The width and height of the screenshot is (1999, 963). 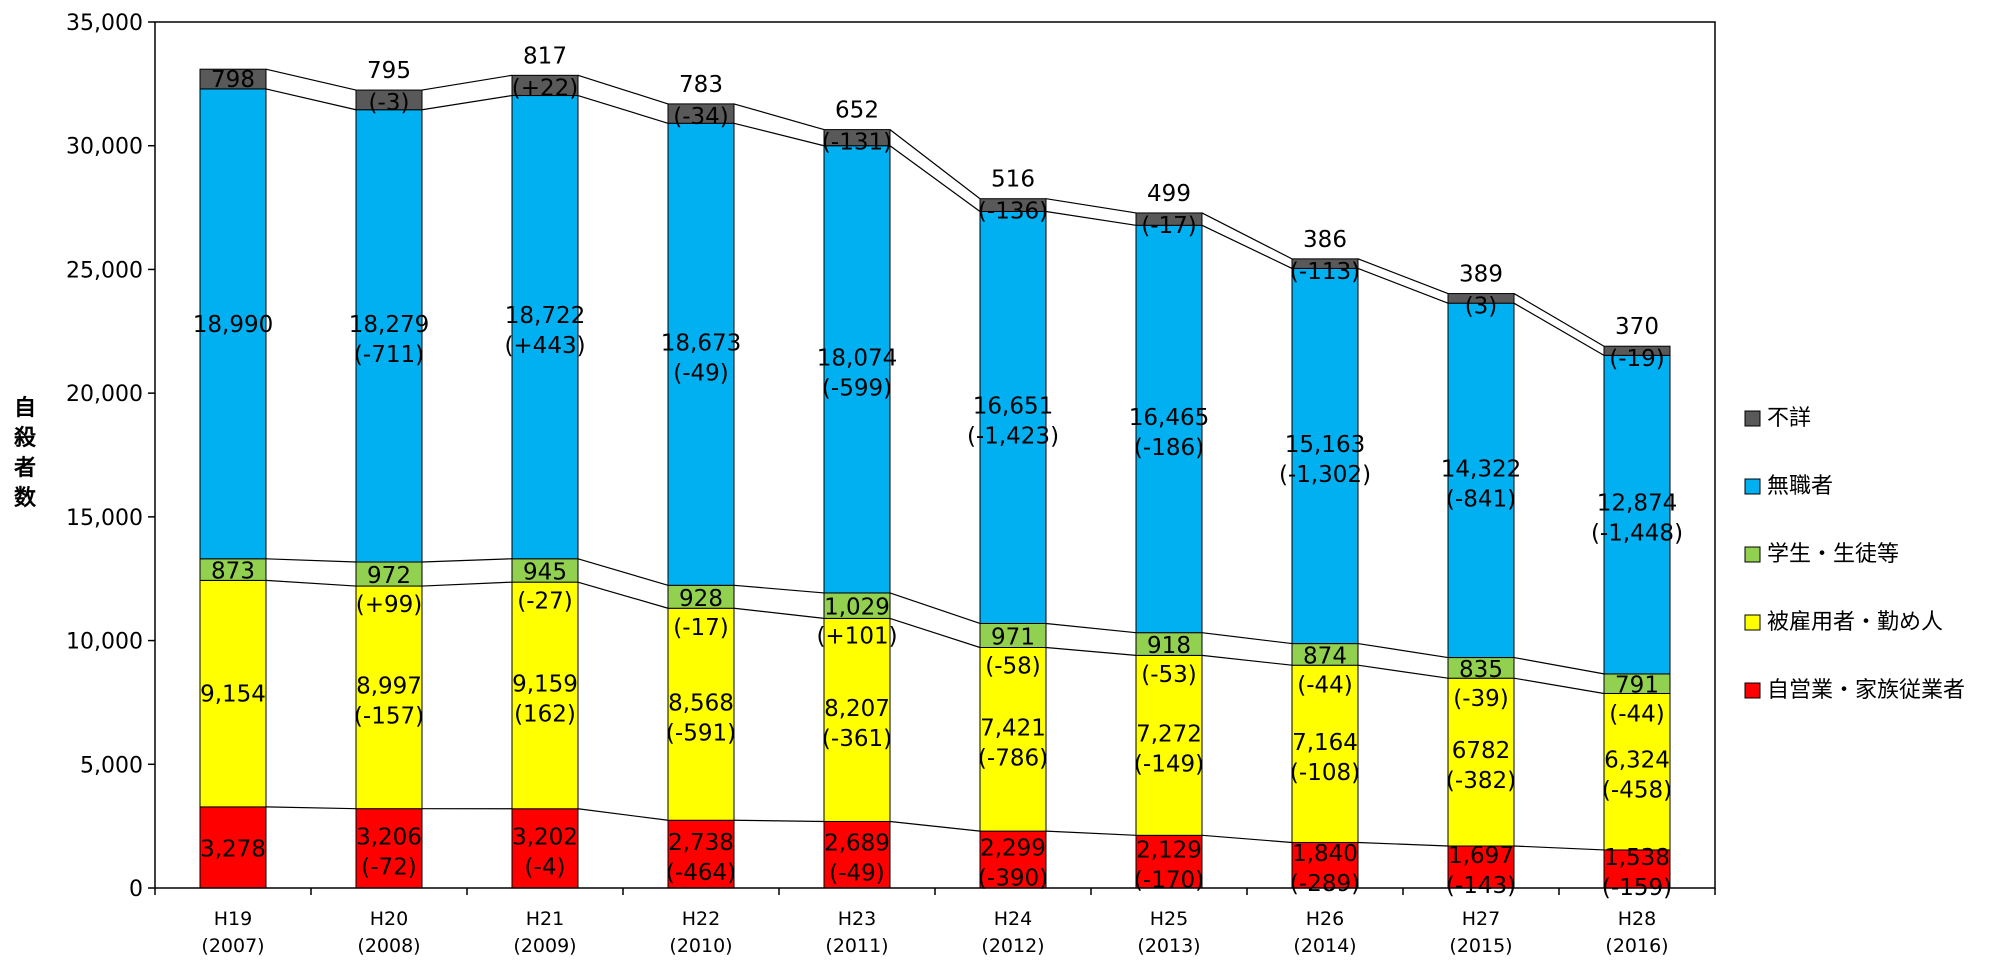 I want to click on data-label-change: (-1,448), so click(x=1637, y=534).